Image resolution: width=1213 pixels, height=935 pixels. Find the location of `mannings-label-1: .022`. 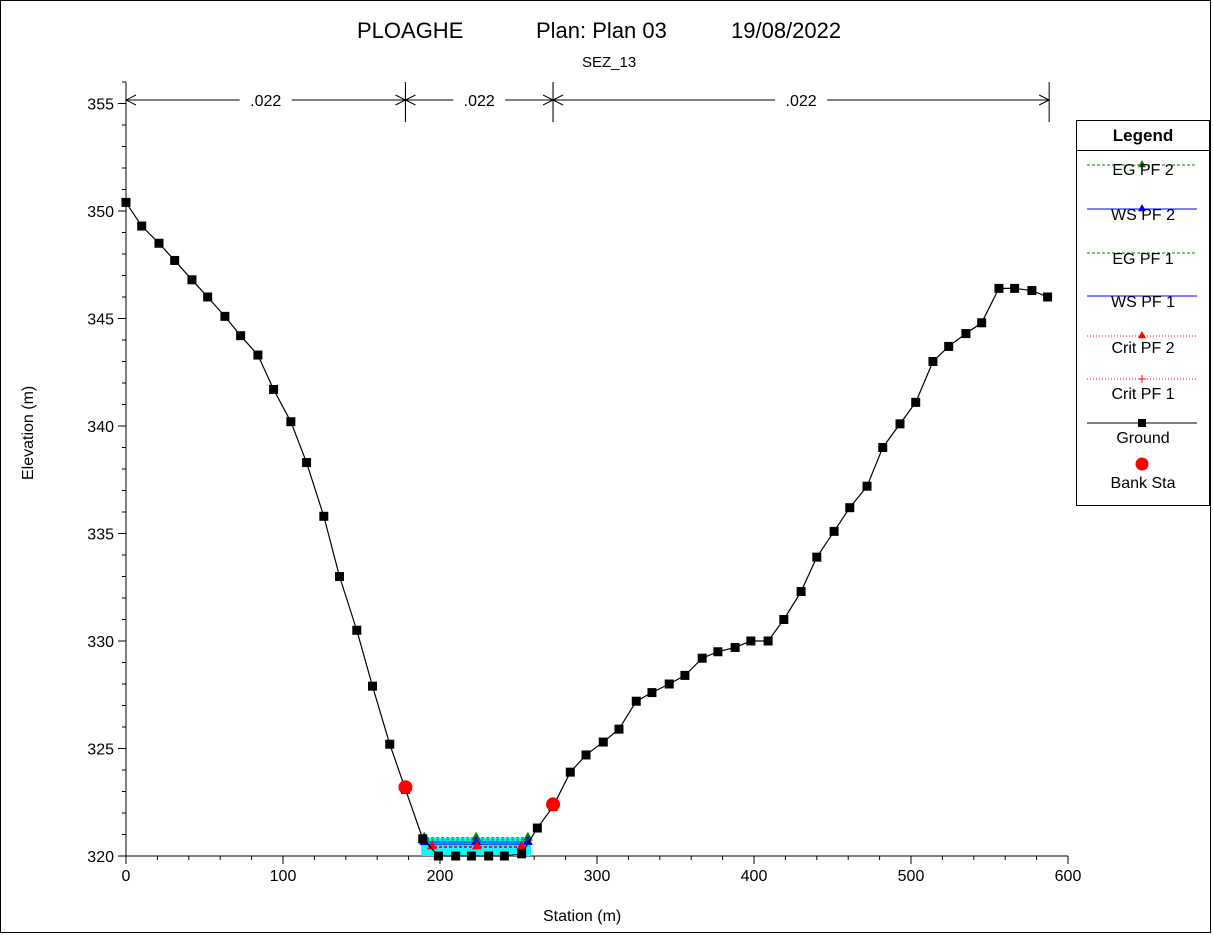

mannings-label-1: .022 is located at coordinates (479, 101).